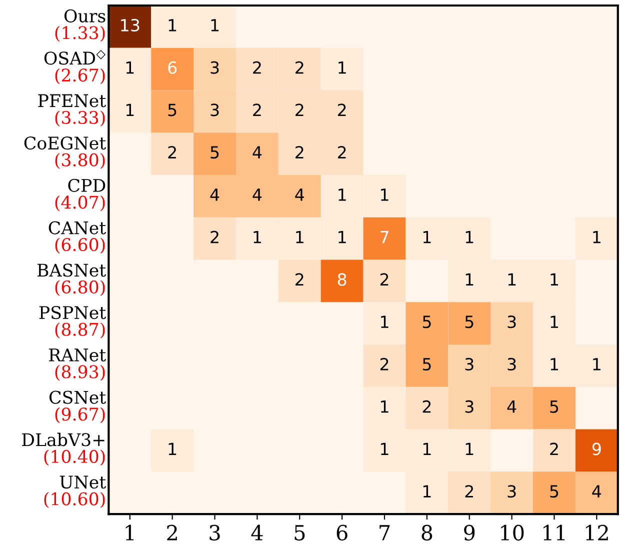 Image resolution: width=621 pixels, height=548 pixels. Describe the element at coordinates (554, 532) in the screenshot. I see `x-tick-label: 11` at that location.